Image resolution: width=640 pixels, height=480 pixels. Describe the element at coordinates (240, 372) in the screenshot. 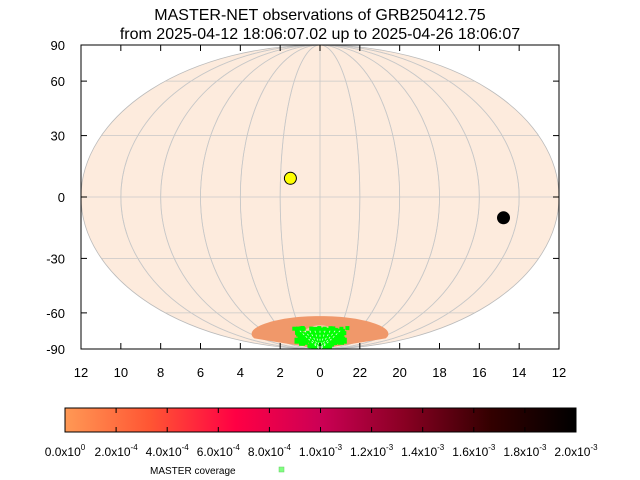

I see `x-tick-label: 4` at that location.